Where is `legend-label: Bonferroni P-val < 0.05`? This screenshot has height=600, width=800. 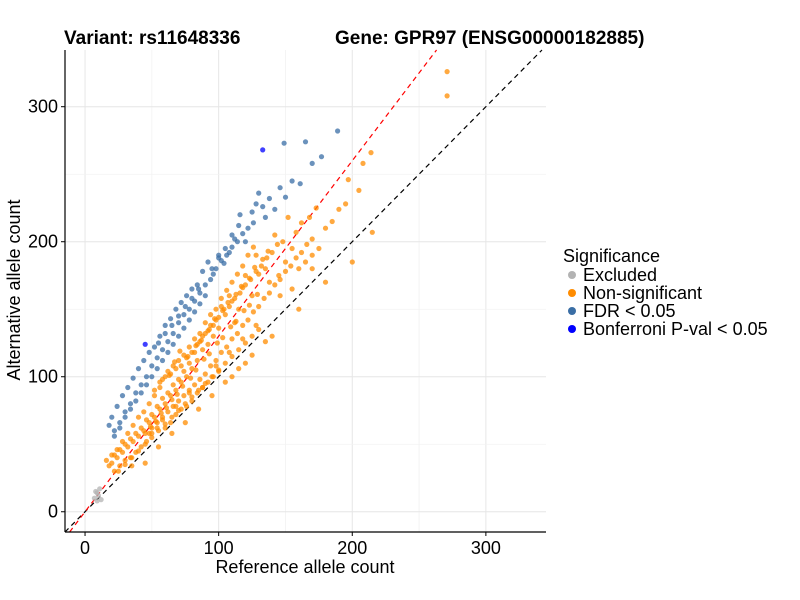 legend-label: Bonferroni P-val < 0.05 is located at coordinates (675, 329).